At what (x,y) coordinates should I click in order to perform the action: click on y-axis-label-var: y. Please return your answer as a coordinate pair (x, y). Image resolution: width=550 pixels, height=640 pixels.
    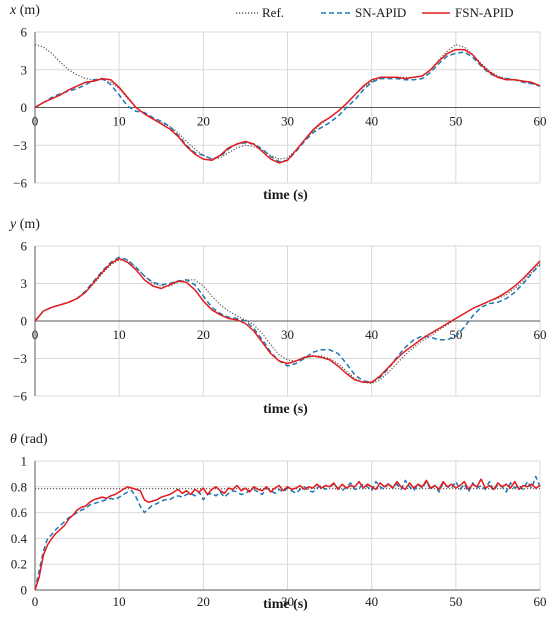
    Looking at the image, I should click on (12, 224).